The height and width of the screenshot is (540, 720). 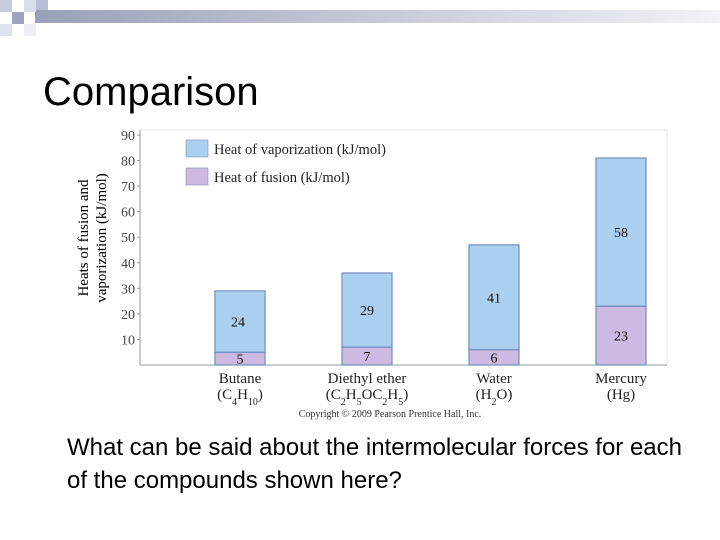 What do you see at coordinates (128, 162) in the screenshot?
I see `y-tick-label: 80` at bounding box center [128, 162].